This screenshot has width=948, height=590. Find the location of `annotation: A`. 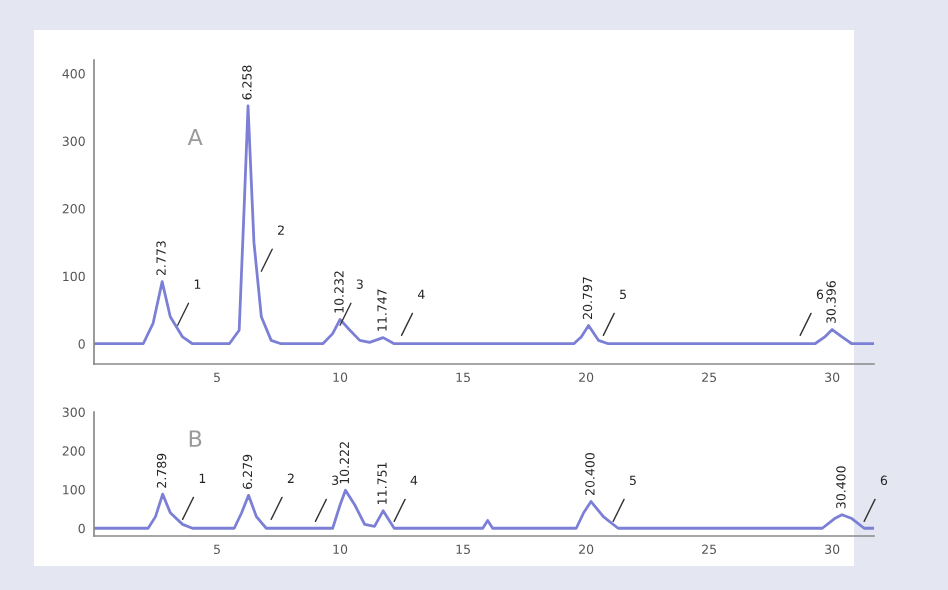

annotation: A is located at coordinates (195, 137).